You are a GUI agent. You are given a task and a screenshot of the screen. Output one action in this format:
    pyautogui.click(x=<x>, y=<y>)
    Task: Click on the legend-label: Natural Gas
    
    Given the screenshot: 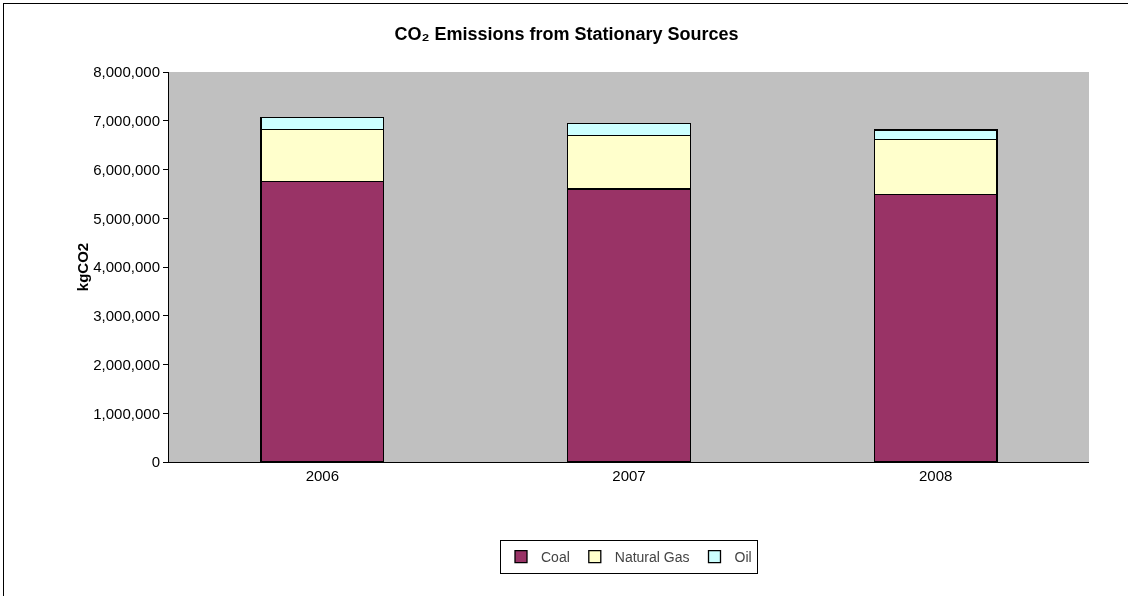 What is the action you would take?
    pyautogui.click(x=652, y=557)
    